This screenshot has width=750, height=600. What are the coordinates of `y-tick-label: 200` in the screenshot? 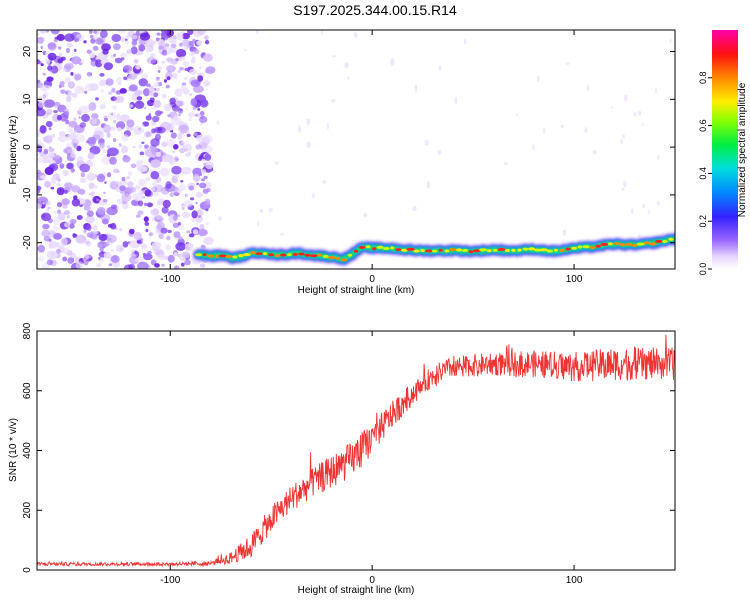 It's located at (27, 510).